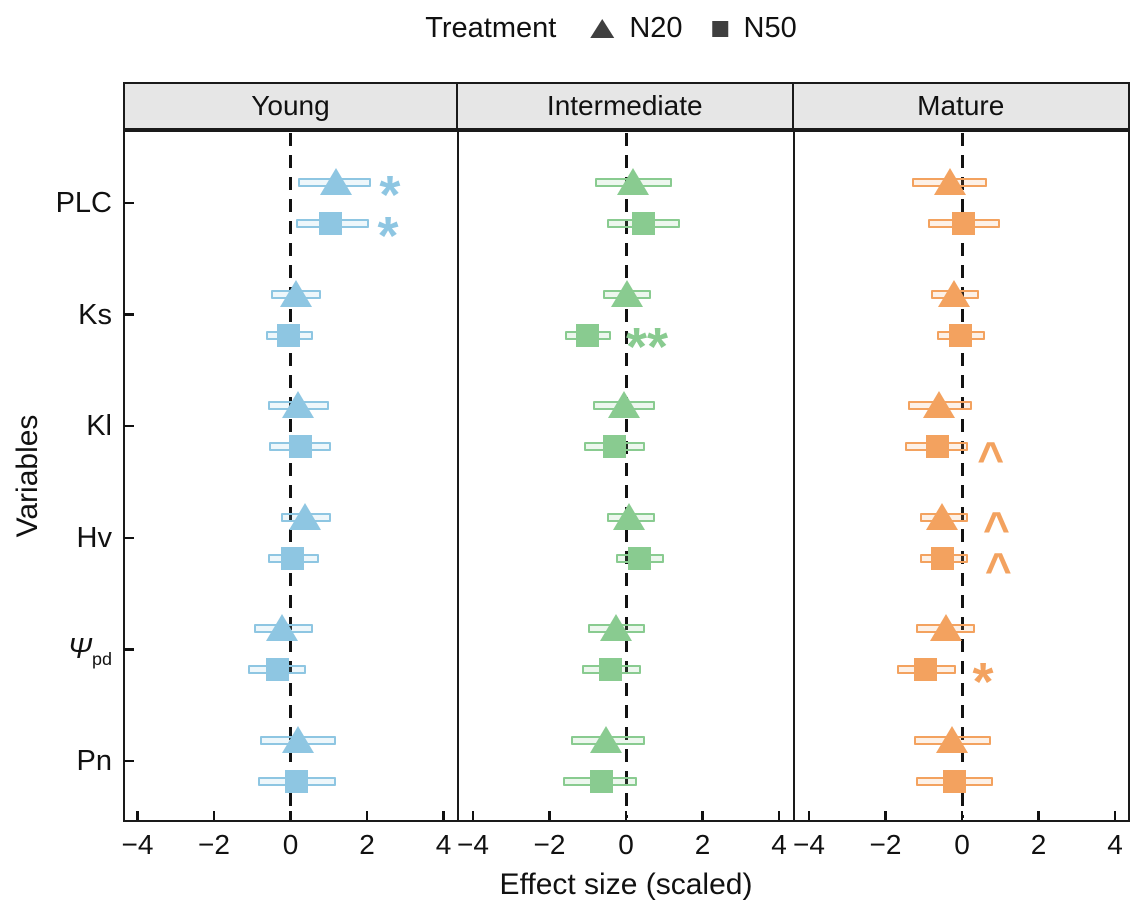  What do you see at coordinates (770, 28) in the screenshot?
I see `legend-item-label: N50` at bounding box center [770, 28].